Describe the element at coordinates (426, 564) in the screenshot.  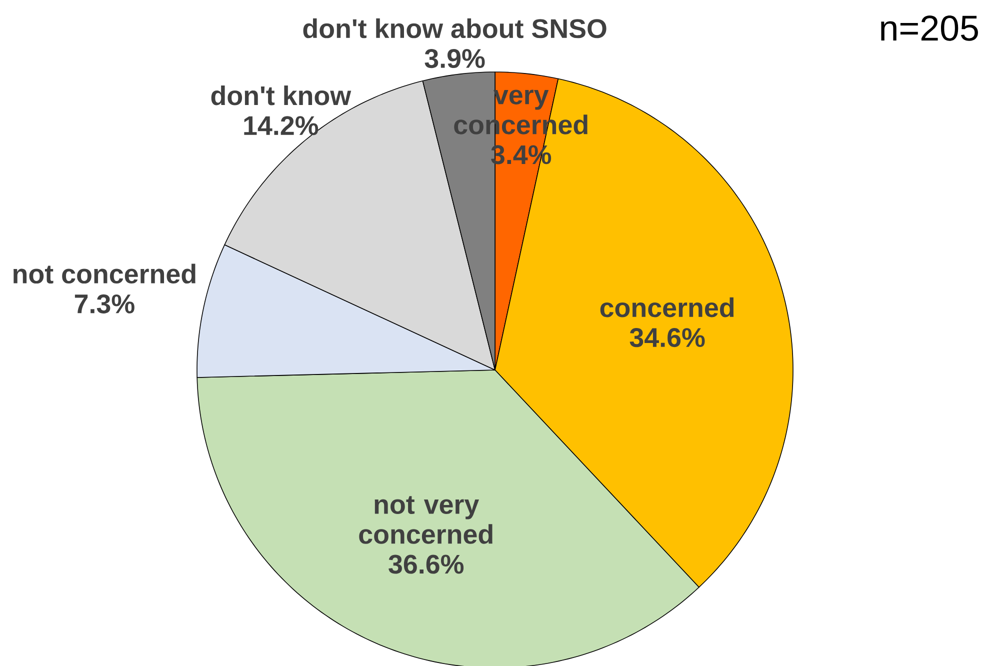
I see `data-label: 36.6%` at that location.